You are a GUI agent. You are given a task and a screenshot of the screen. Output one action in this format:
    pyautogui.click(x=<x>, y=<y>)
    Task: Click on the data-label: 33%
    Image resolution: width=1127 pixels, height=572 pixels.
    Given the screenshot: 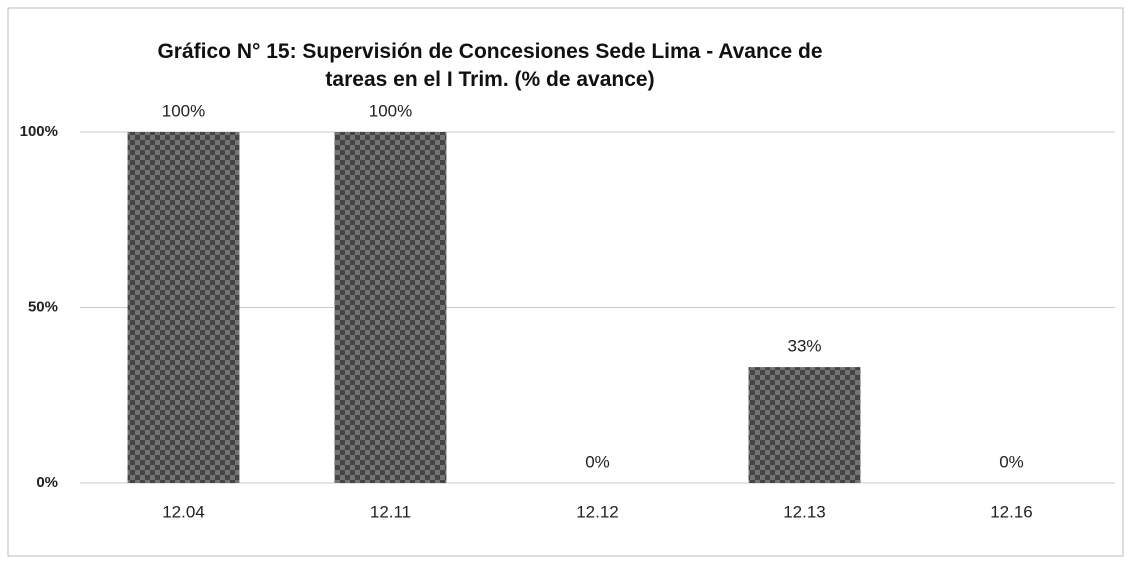 What is the action you would take?
    pyautogui.click(x=804, y=346)
    